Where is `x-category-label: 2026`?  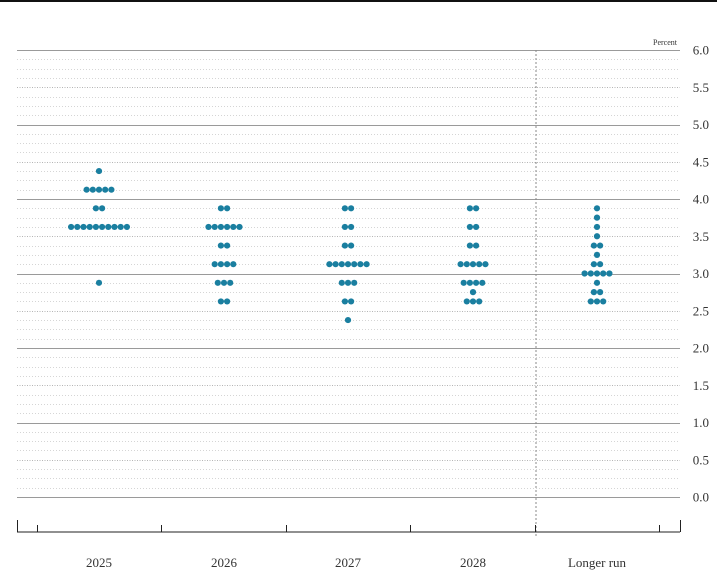
x-category-label: 2026 is located at coordinates (224, 562).